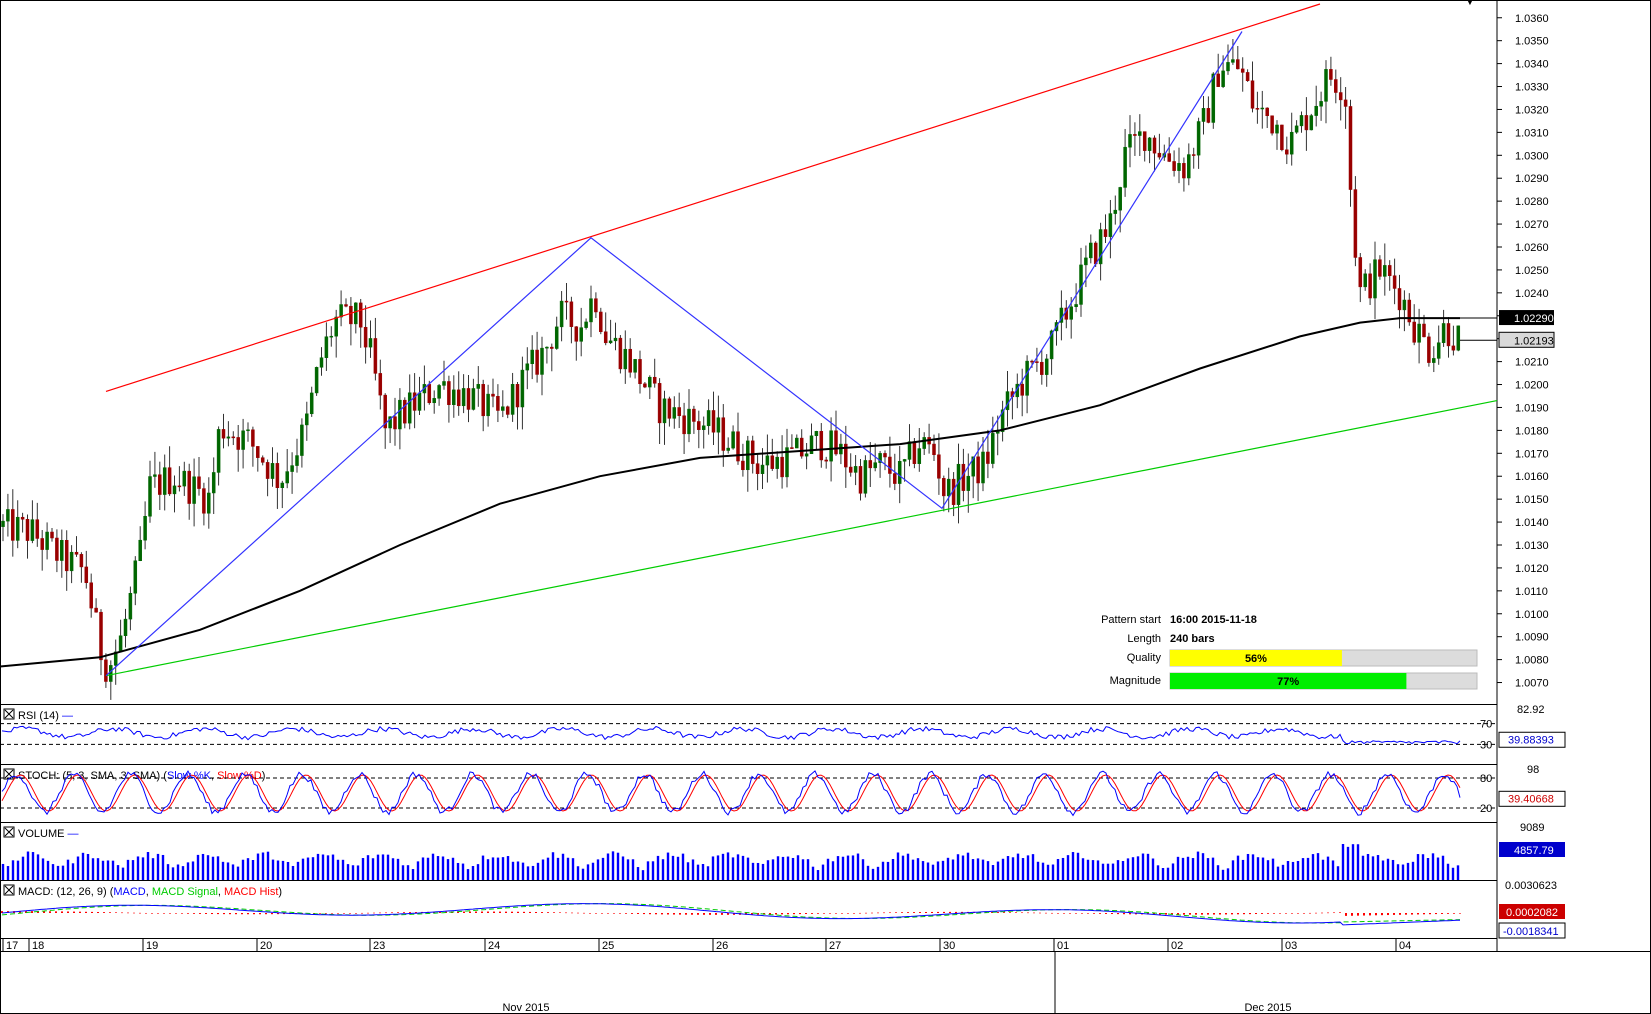 The image size is (1651, 1014). What do you see at coordinates (1531, 799) in the screenshot?
I see `stoch-value-label: 39.40668` at bounding box center [1531, 799].